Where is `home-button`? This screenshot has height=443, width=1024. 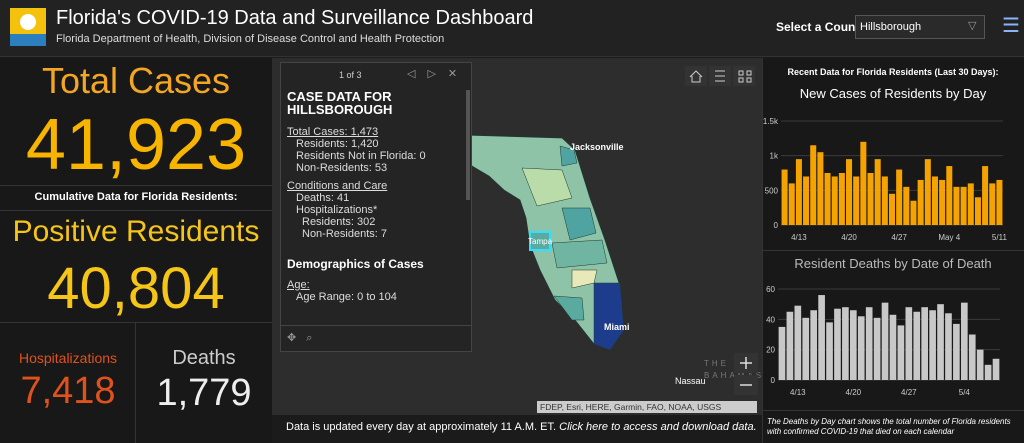 home-button is located at coordinates (696, 76).